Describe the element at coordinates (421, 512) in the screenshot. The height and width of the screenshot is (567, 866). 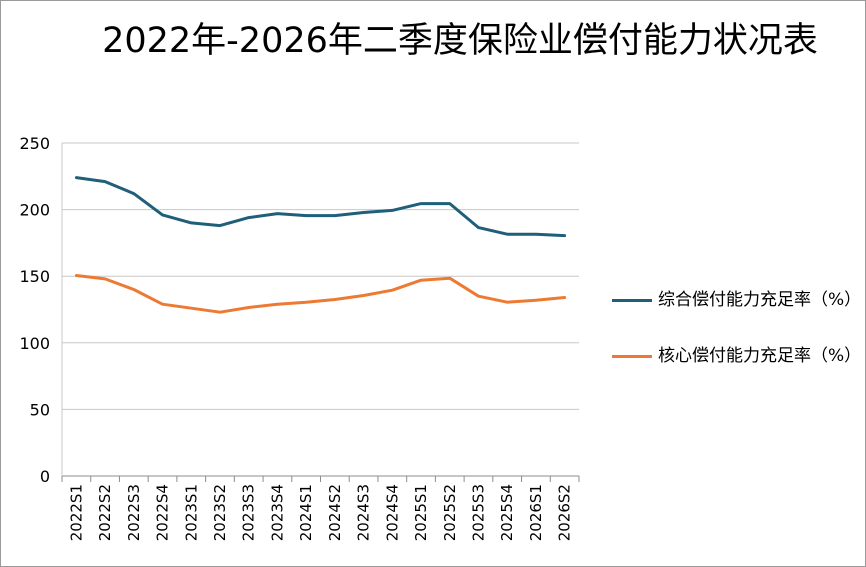
I see `x-tick-label: 2025S1` at that location.